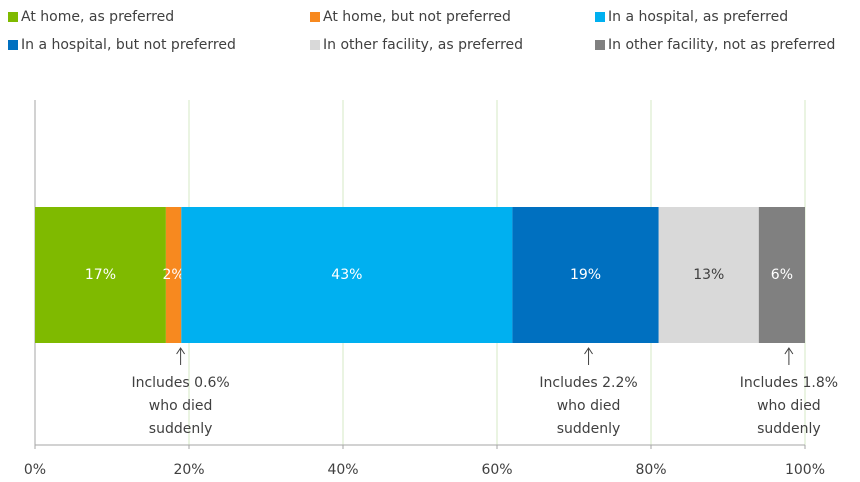  Describe the element at coordinates (721, 45) in the screenshot. I see `legend-label: In other facility, not as preferred` at that location.